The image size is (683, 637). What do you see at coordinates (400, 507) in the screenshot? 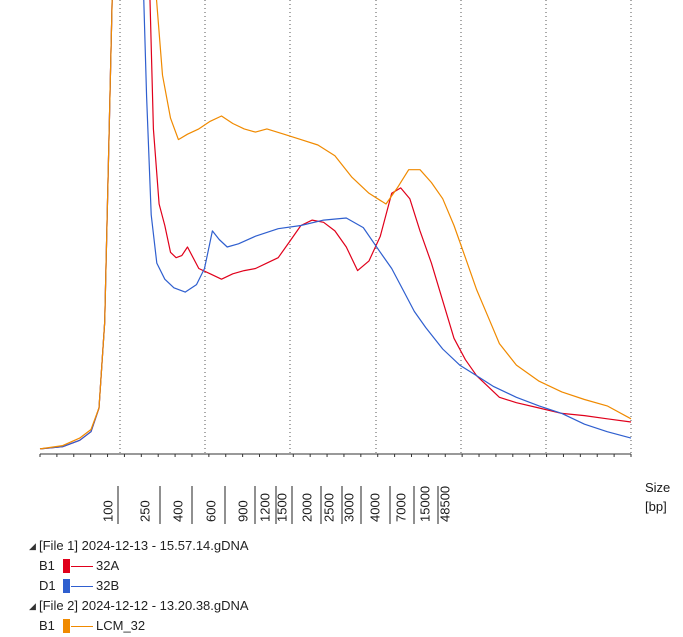
I see `x-tick-label-7000: 7000` at bounding box center [400, 507].